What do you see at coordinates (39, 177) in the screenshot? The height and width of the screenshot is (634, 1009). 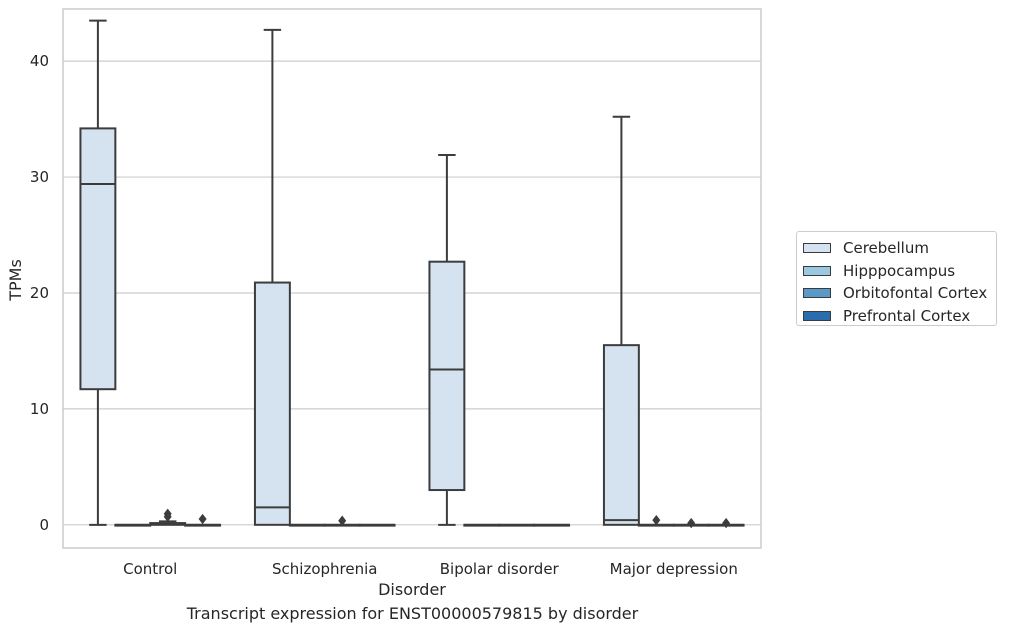 I see `y-tick-label: 30` at bounding box center [39, 177].